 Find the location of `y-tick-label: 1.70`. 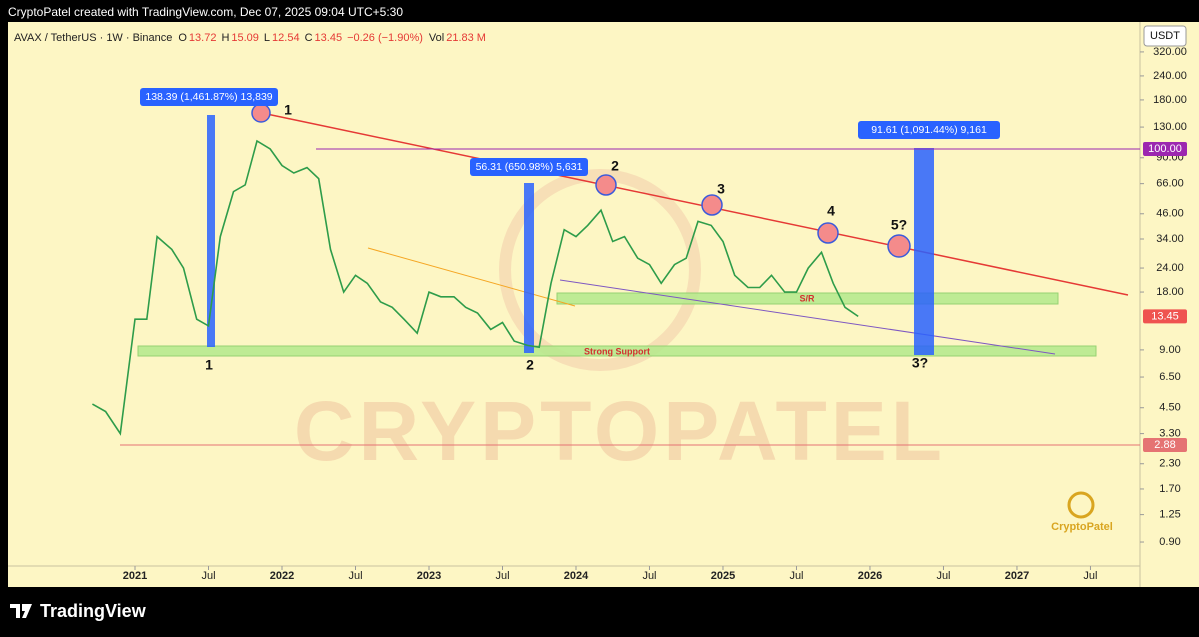

y-tick-label: 1.70 is located at coordinates (1169, 489).